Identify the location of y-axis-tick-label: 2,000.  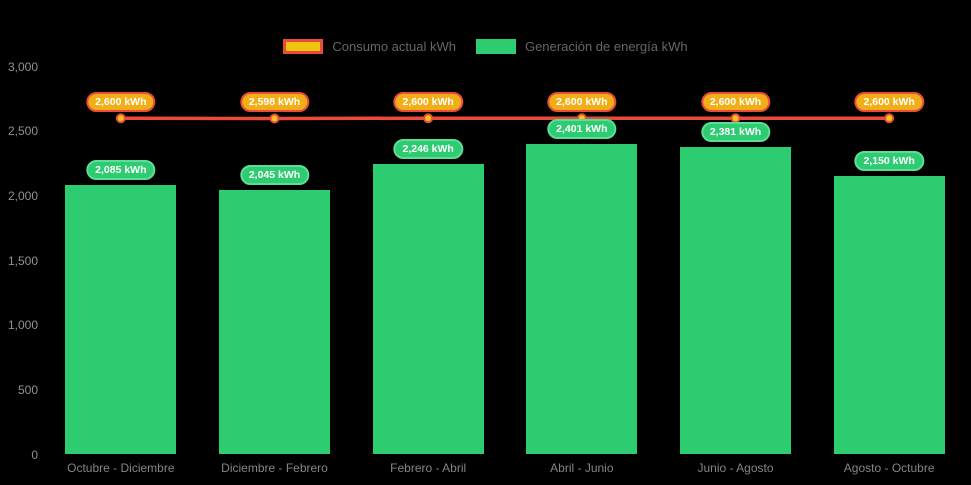
(22, 195).